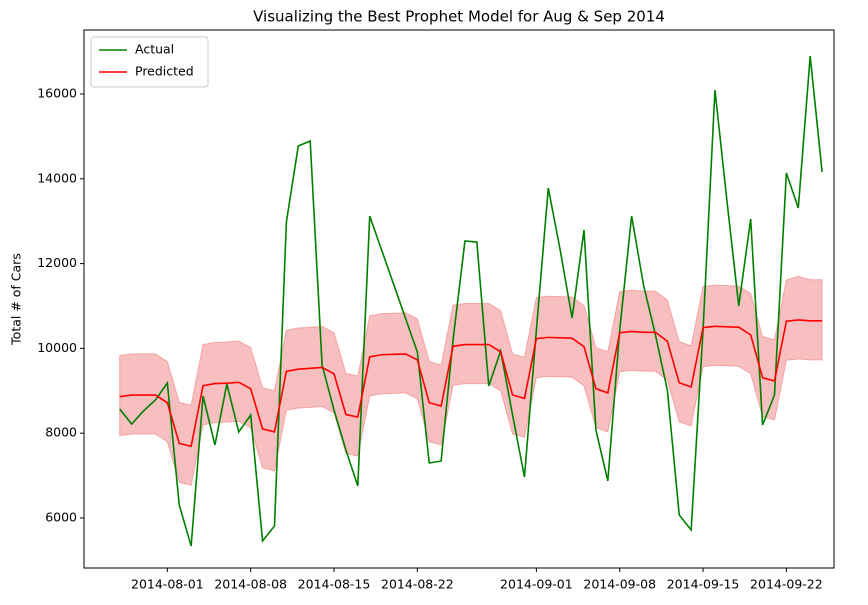 The height and width of the screenshot is (605, 868). I want to click on x-tick-label: 2014-09-01, so click(536, 584).